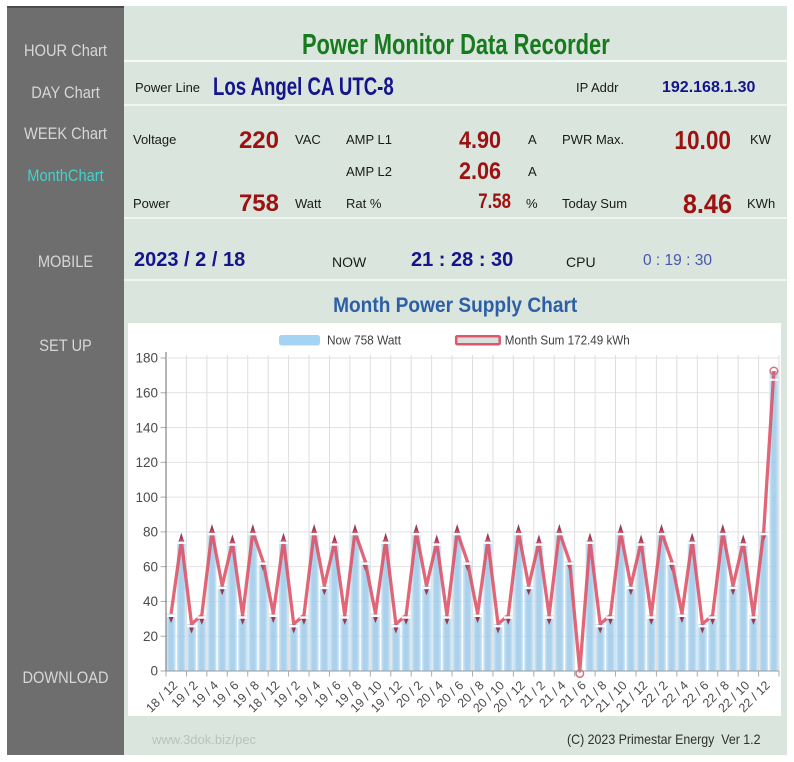  What do you see at coordinates (146, 358) in the screenshot?
I see `svg-text: 180` at bounding box center [146, 358].